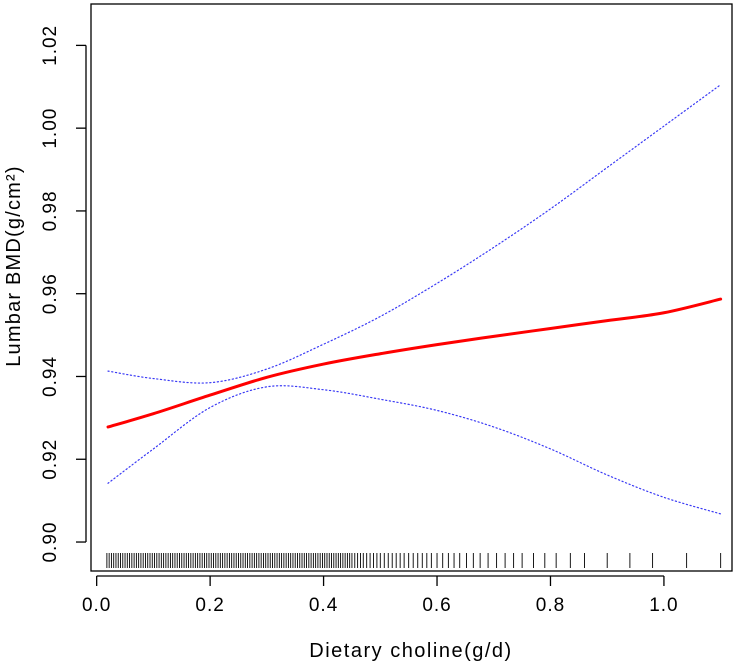 This screenshot has width=741, height=664. Describe the element at coordinates (436, 605) in the screenshot. I see `x-tick-label: 0.6` at that location.